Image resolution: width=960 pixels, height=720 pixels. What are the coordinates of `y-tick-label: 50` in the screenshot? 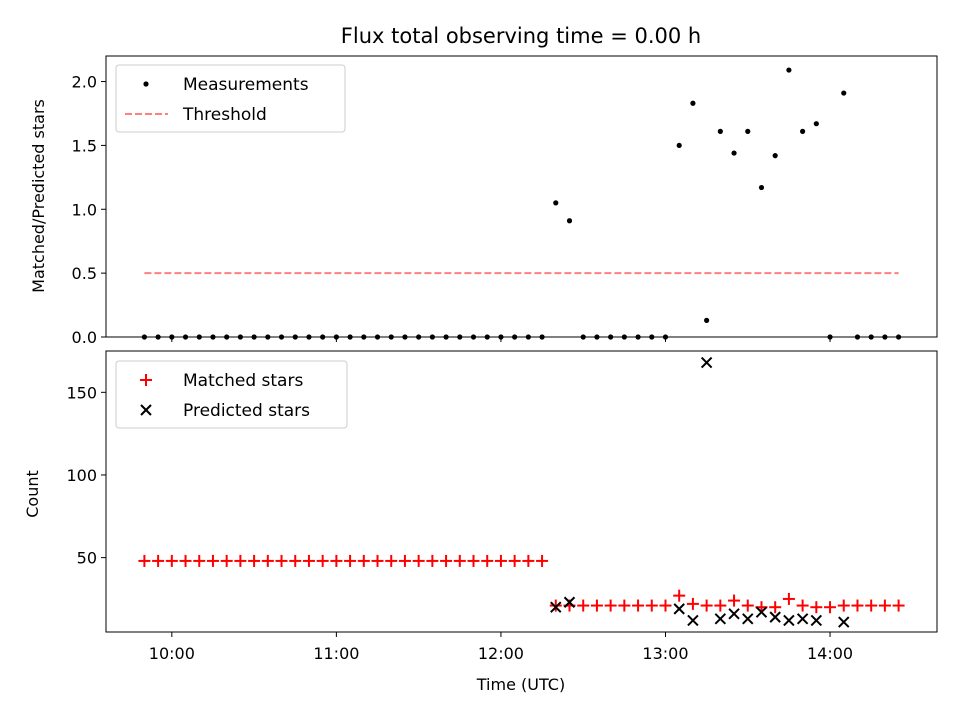 It's located at (87, 558).